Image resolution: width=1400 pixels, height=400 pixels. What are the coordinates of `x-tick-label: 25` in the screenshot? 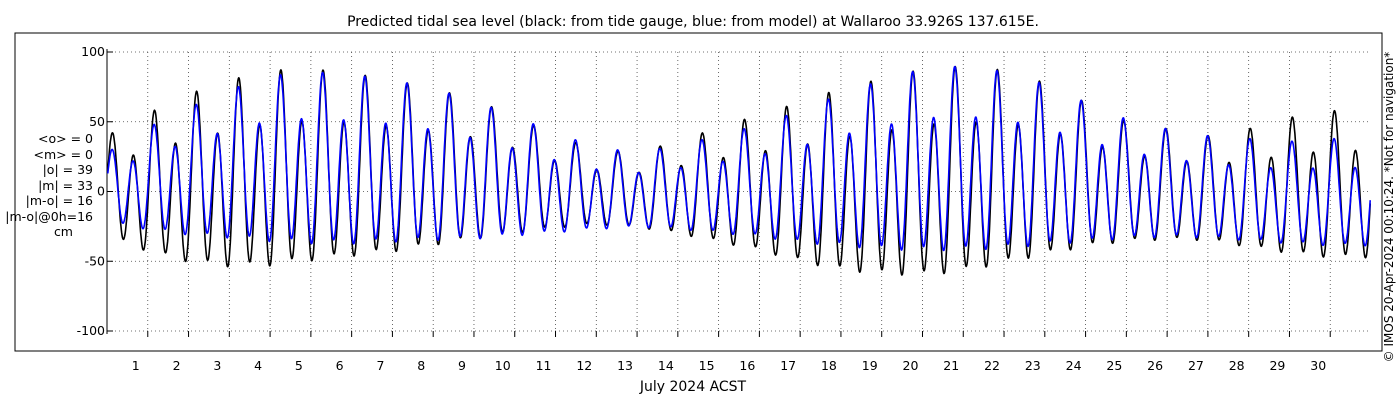 It's located at (1114, 365).